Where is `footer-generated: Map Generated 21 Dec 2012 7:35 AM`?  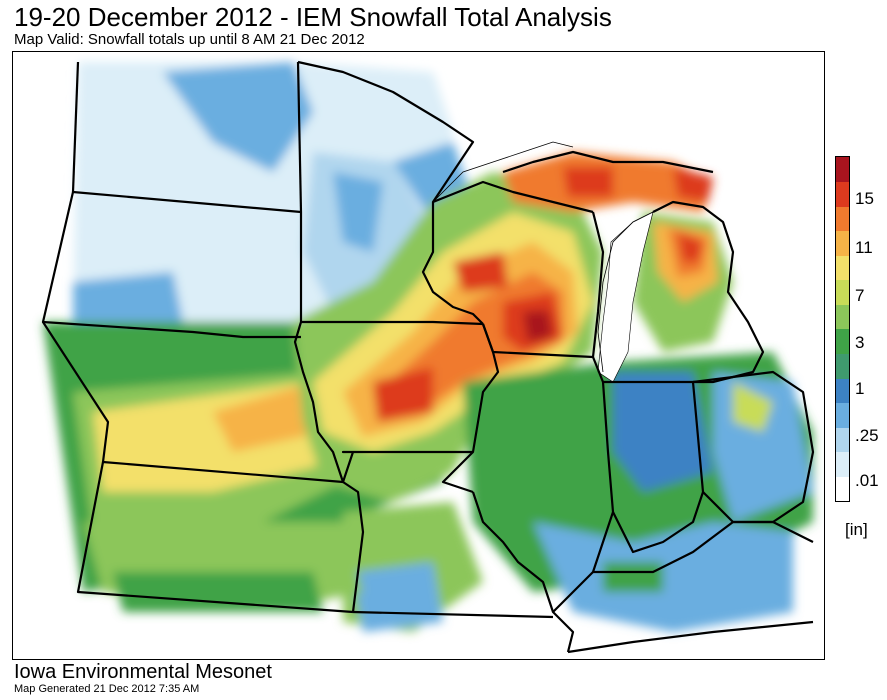
footer-generated: Map Generated 21 Dec 2012 7:35 AM is located at coordinates (107, 689).